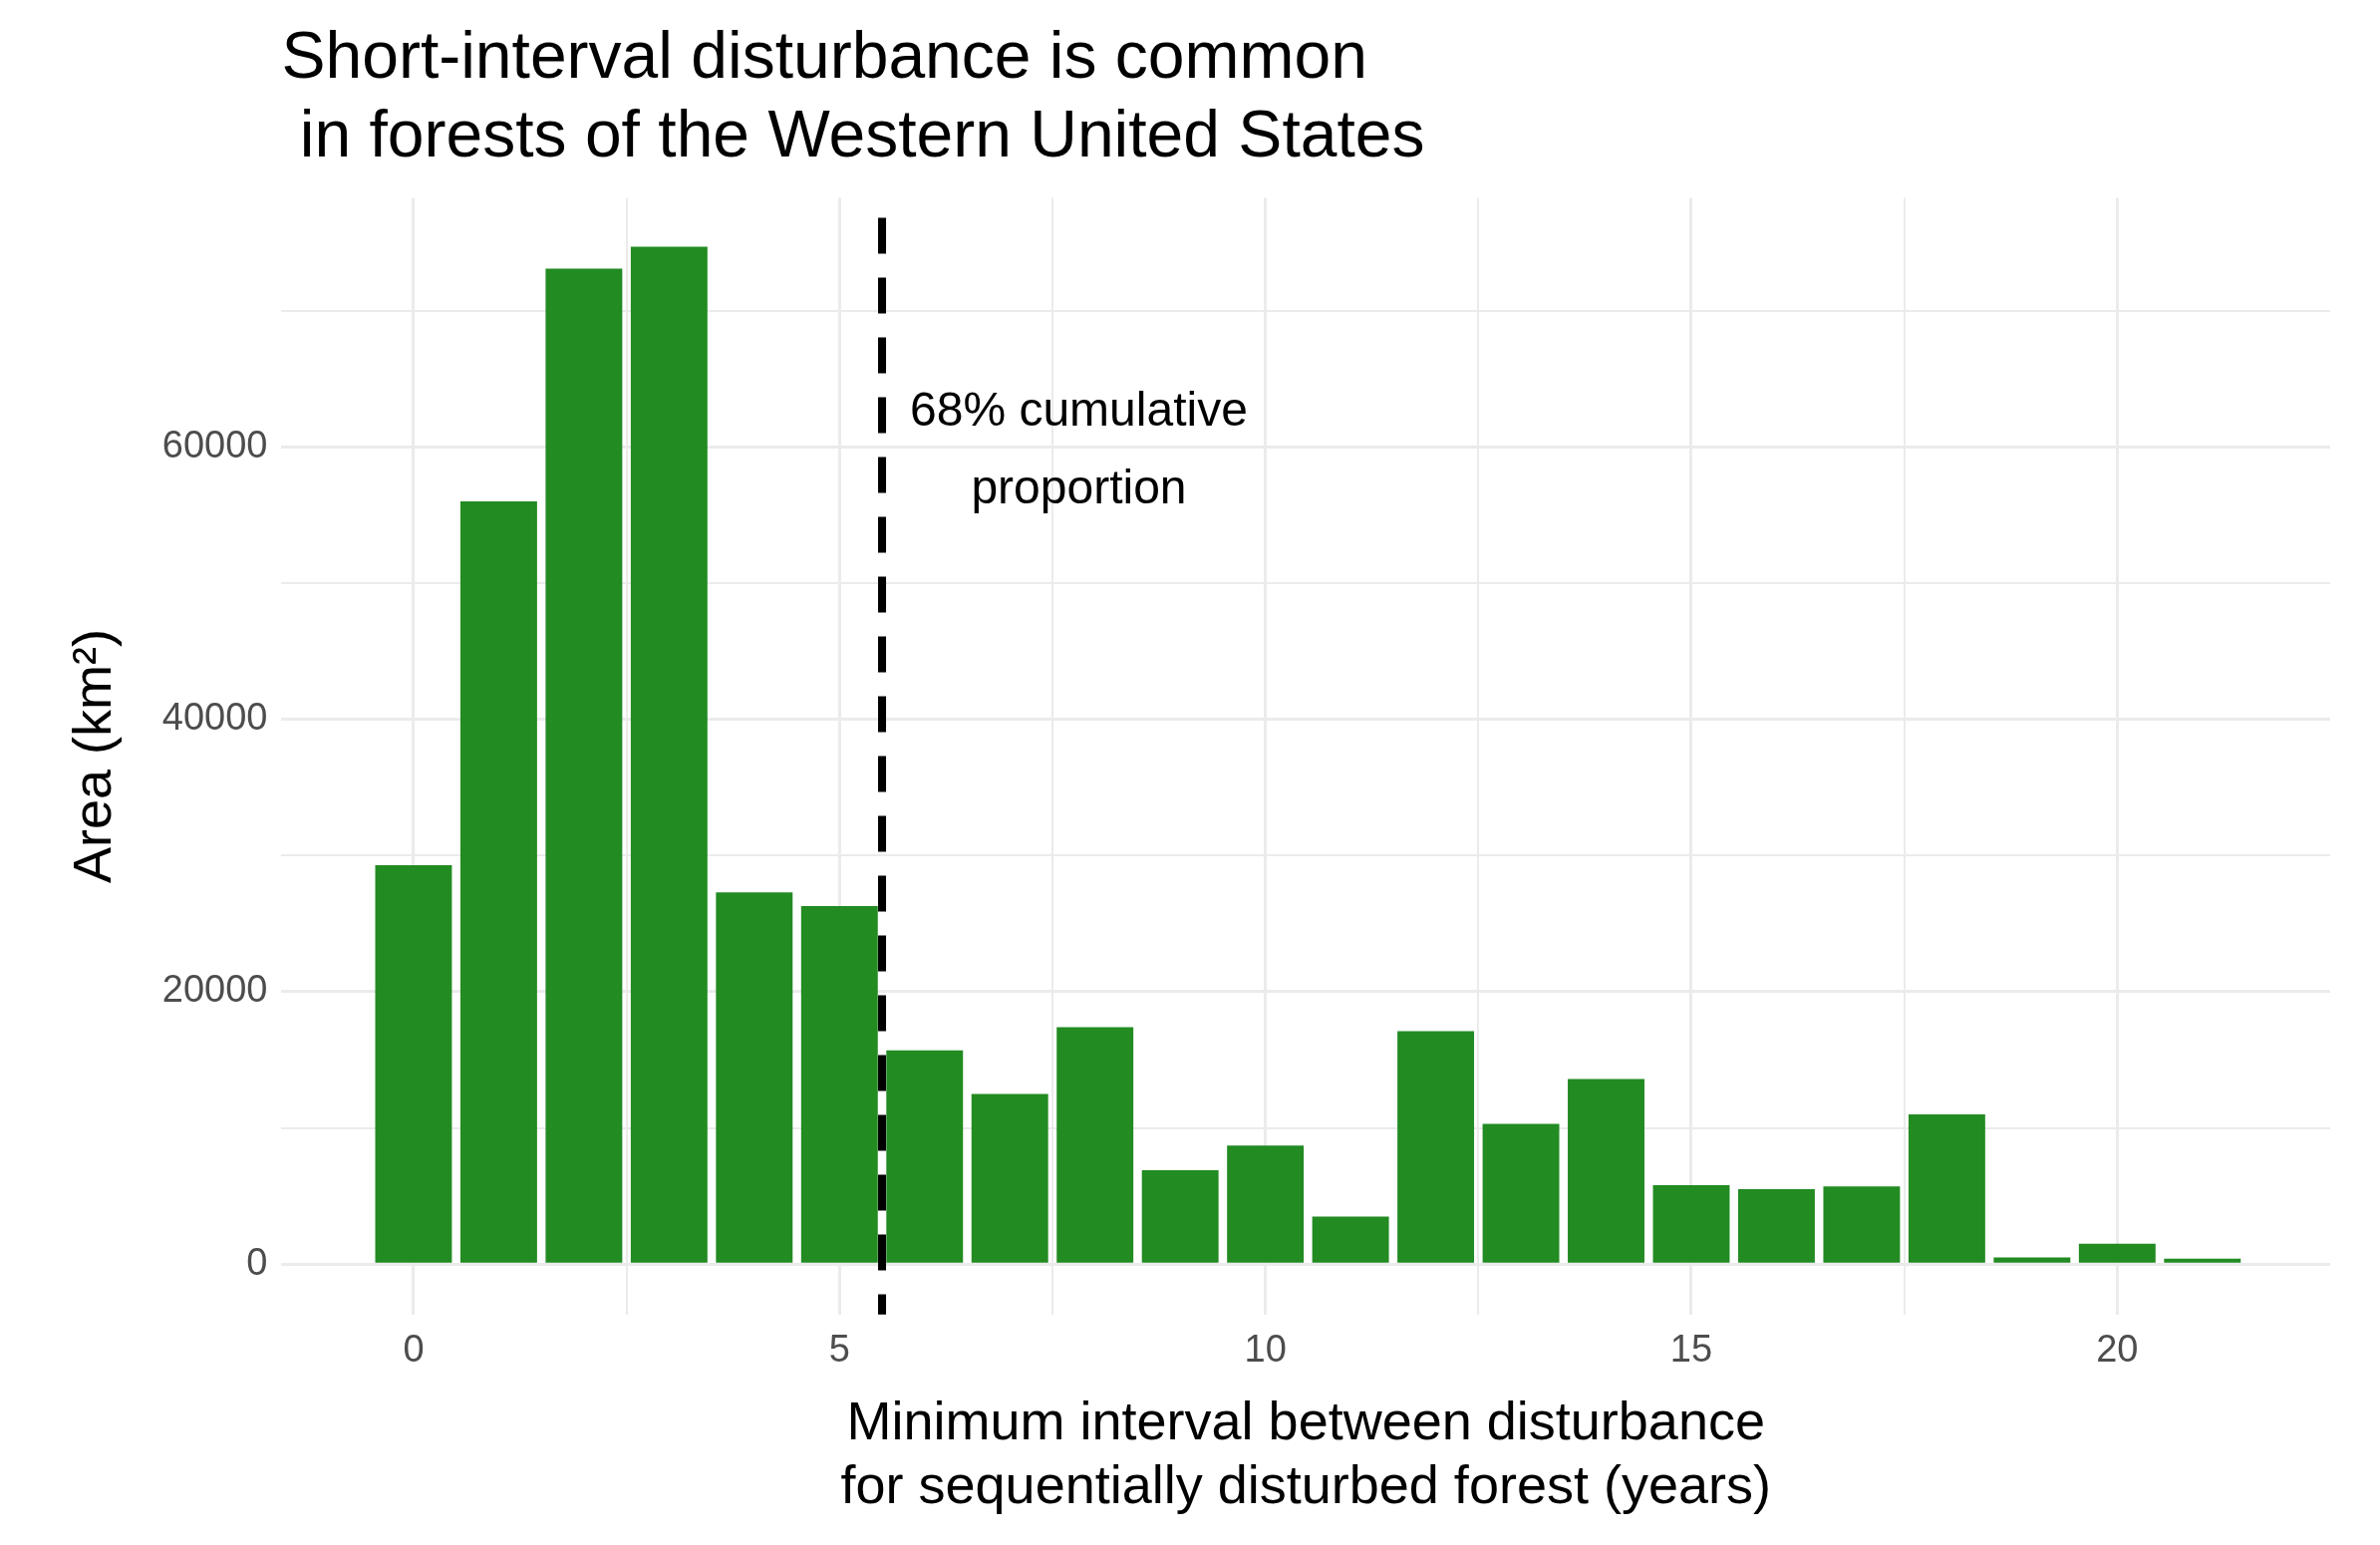 The width and height of the screenshot is (2380, 1545). Describe the element at coordinates (257, 1261) in the screenshot. I see `y-tick-label: 0` at that location.